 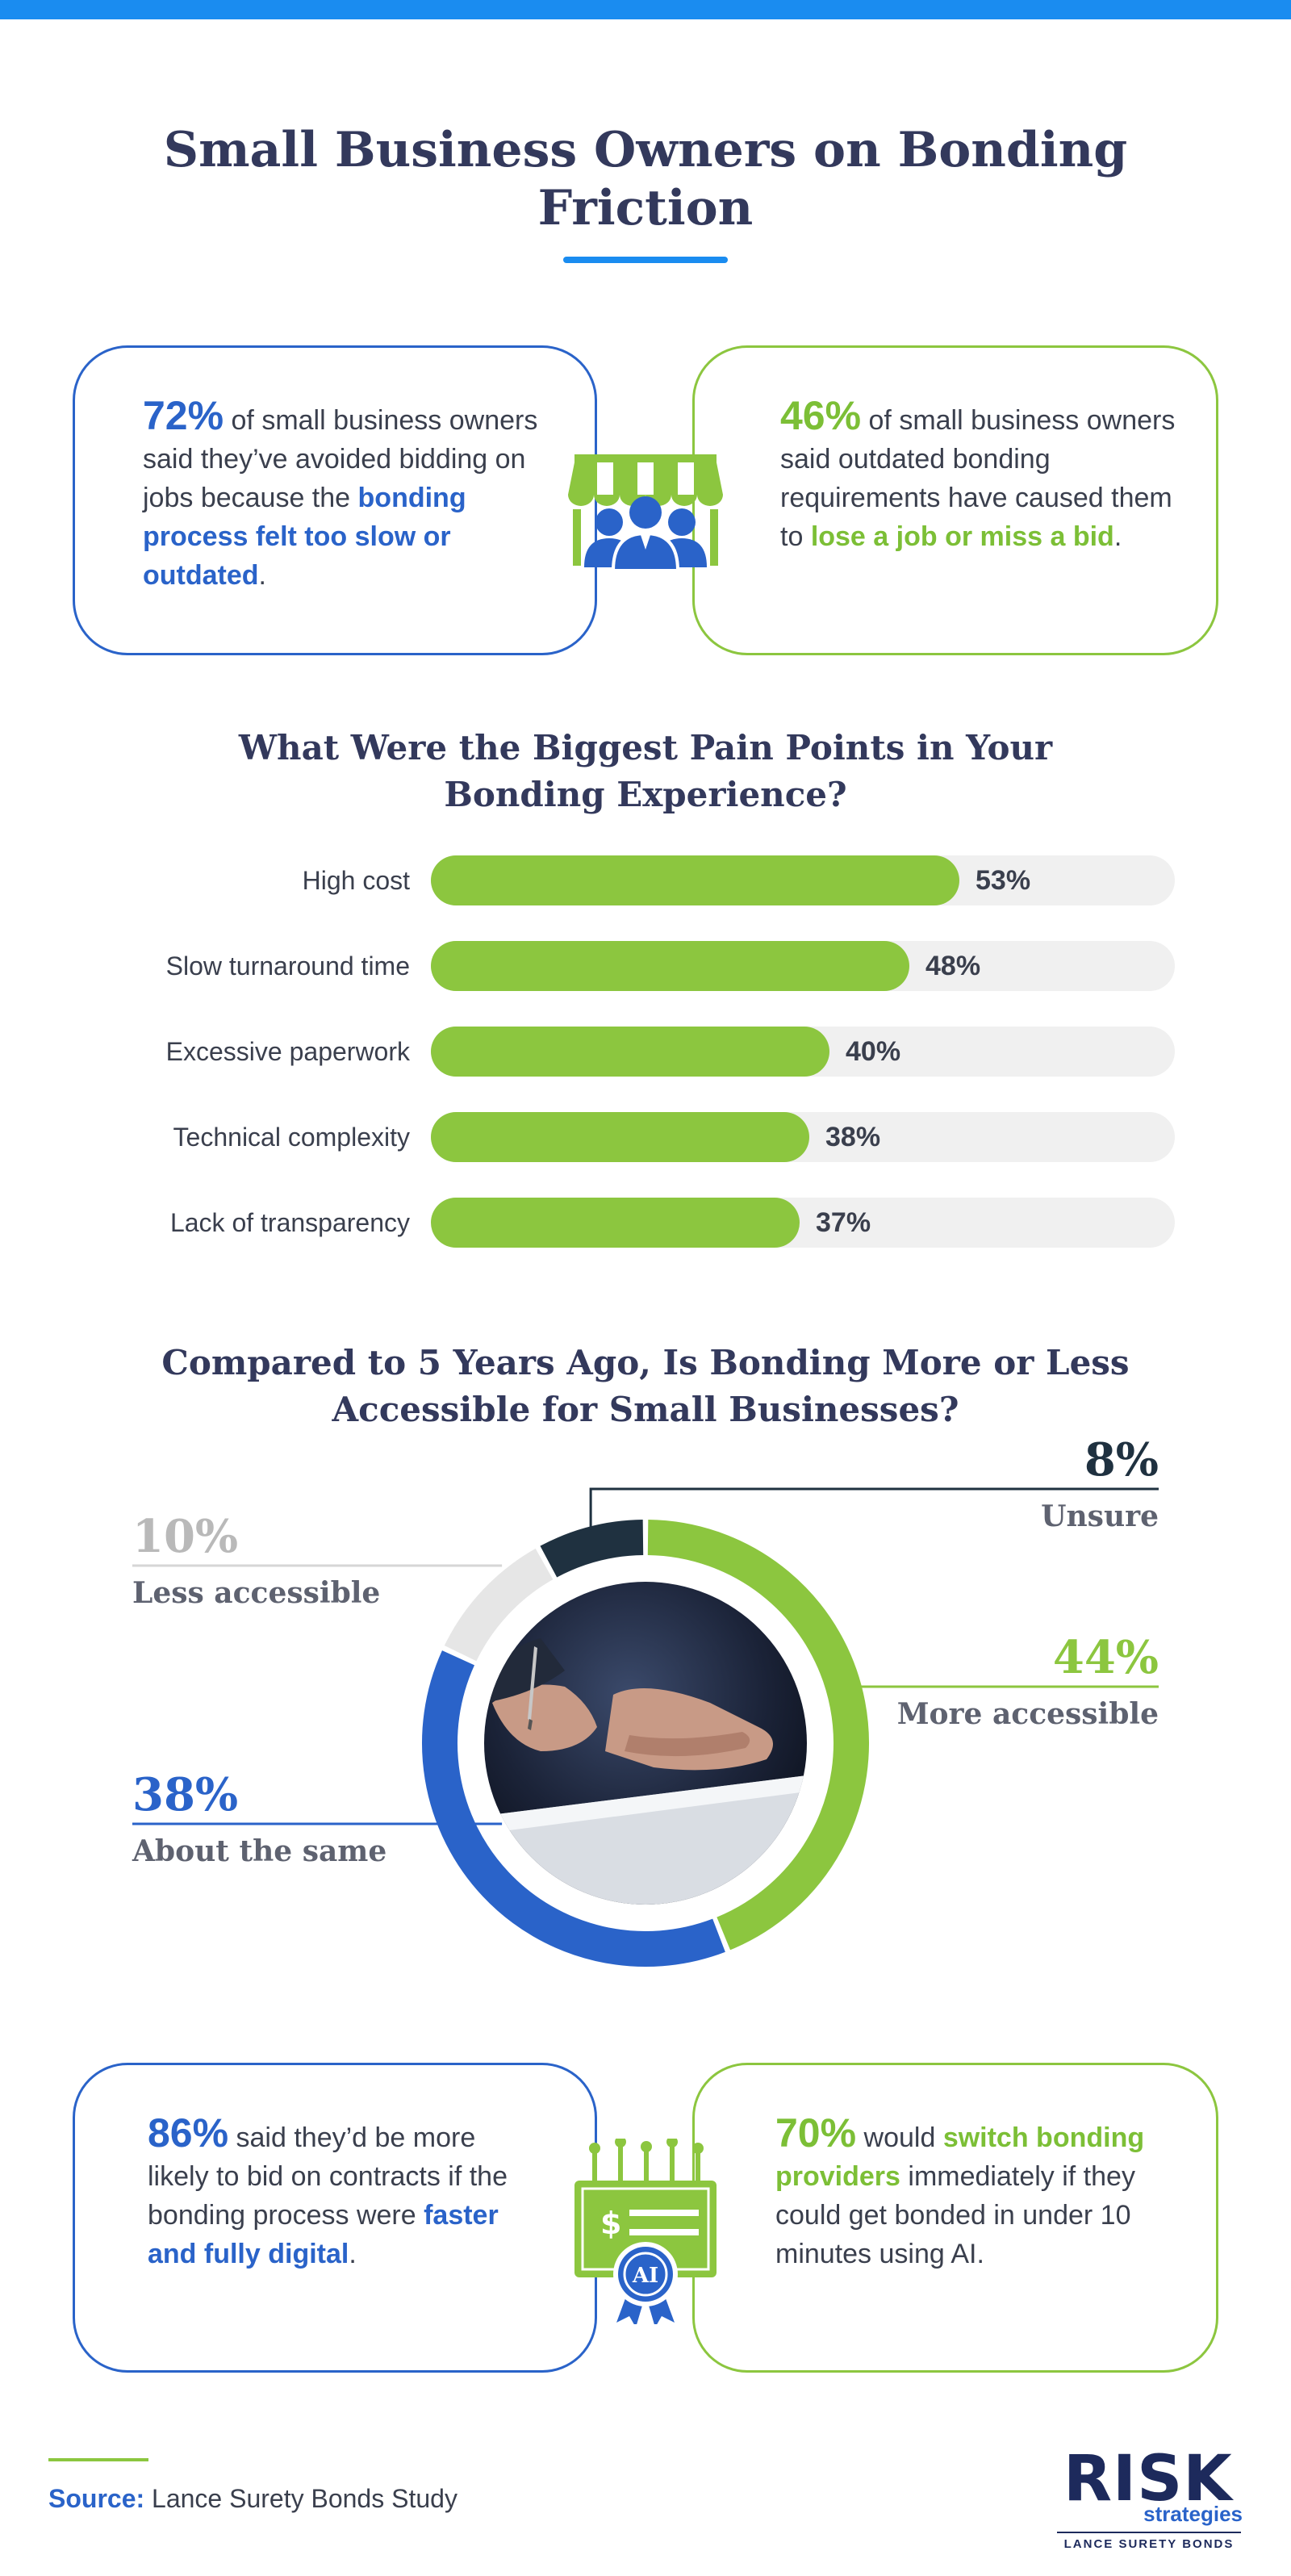 What do you see at coordinates (289, 1222) in the screenshot?
I see `bar-category-label: Lack of transparency` at bounding box center [289, 1222].